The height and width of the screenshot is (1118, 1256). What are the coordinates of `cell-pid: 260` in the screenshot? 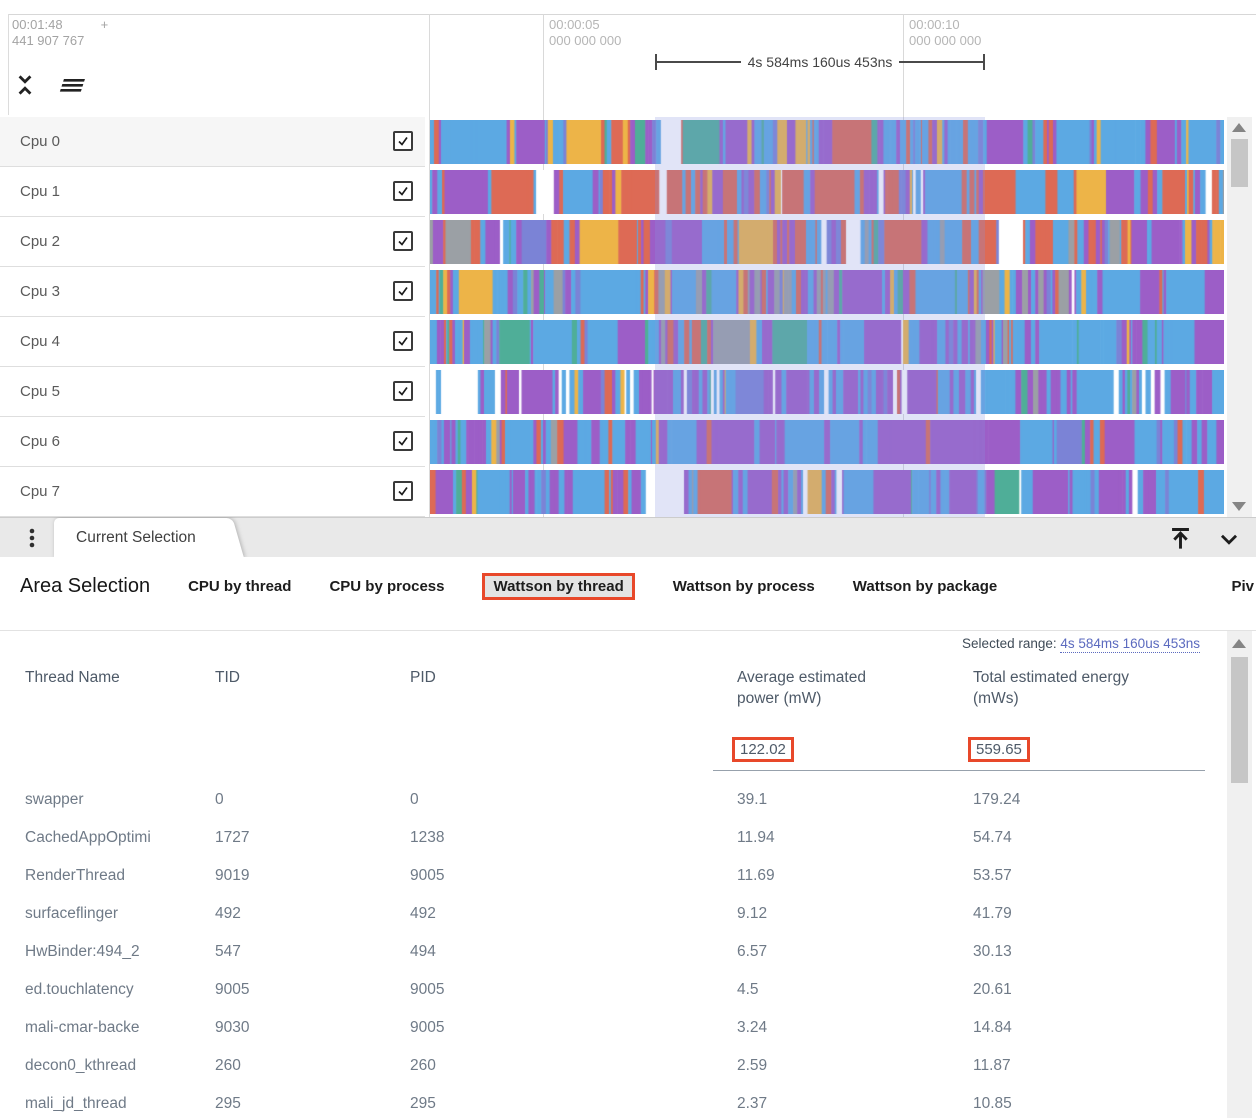 It's located at (423, 1065).